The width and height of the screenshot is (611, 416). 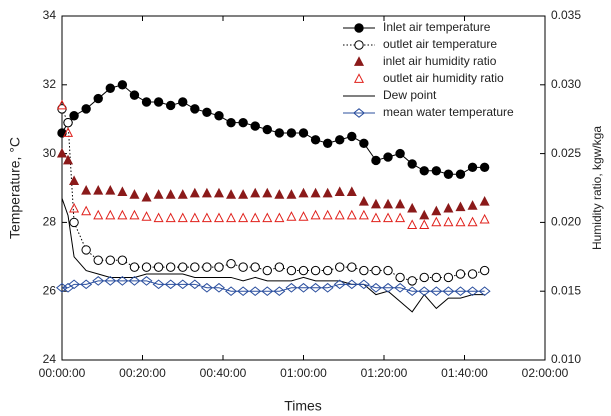 I want to click on x-tick-label: 01:40:00, so click(x=464, y=373).